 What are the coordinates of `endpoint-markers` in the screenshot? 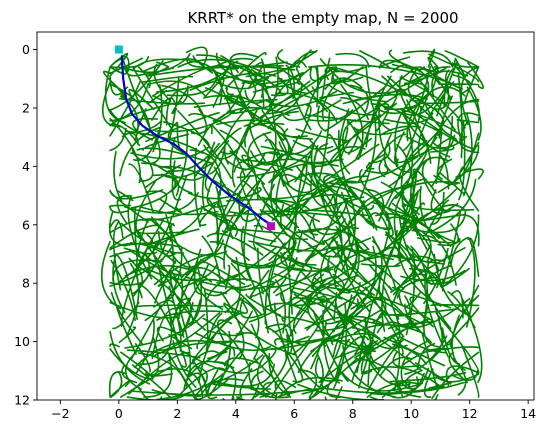 It's located at (194, 138).